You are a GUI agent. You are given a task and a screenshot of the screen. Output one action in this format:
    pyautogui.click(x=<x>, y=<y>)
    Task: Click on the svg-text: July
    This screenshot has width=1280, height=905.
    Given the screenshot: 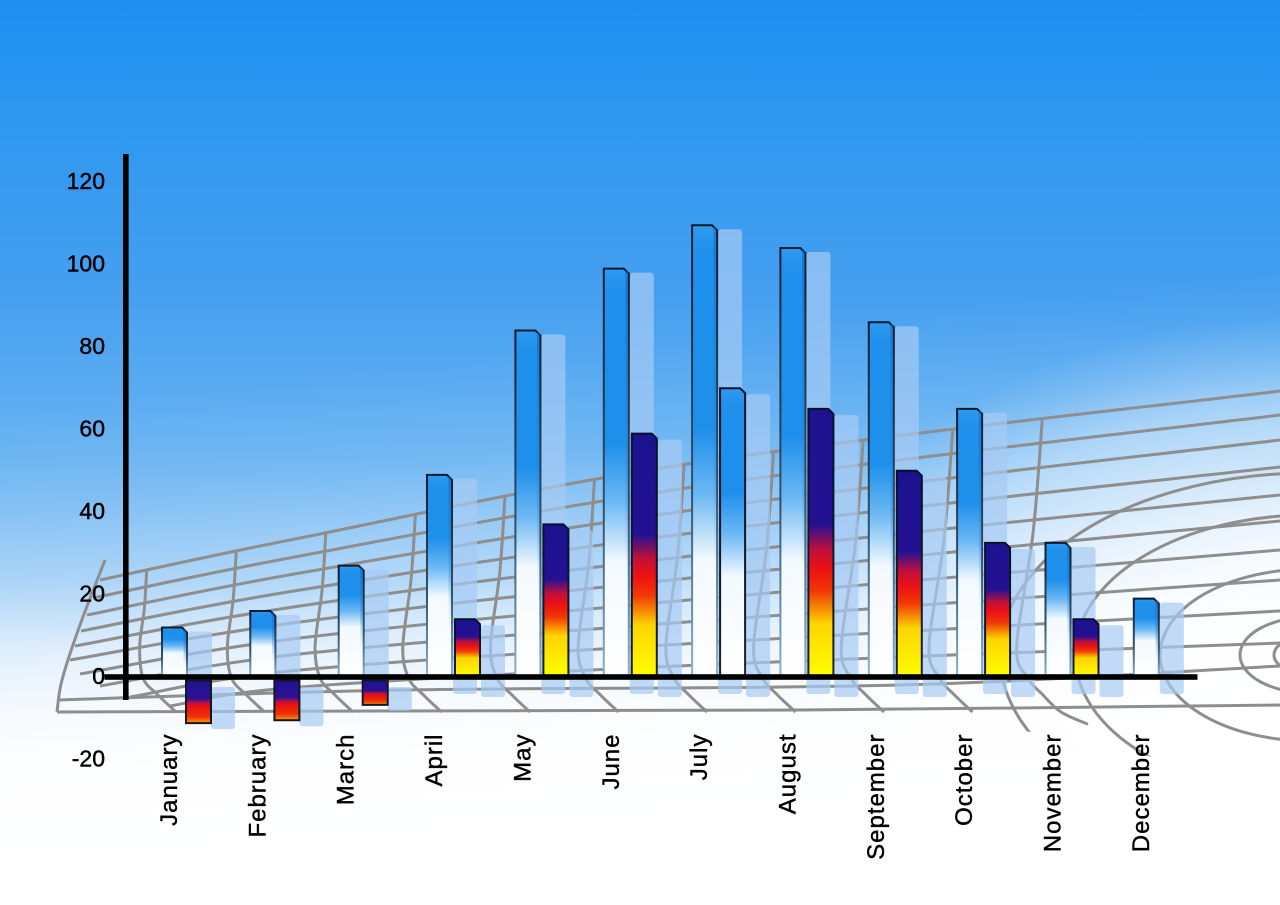 What is the action you would take?
    pyautogui.click(x=699, y=757)
    